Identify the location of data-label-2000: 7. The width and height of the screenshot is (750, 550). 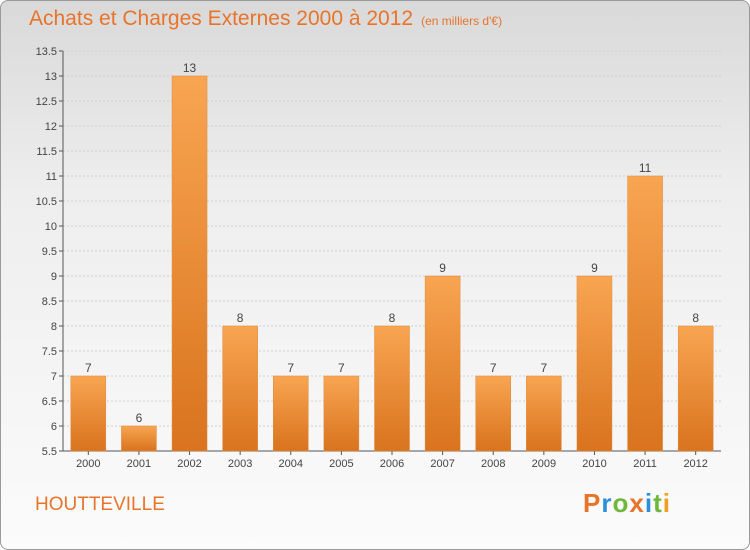
(88, 368).